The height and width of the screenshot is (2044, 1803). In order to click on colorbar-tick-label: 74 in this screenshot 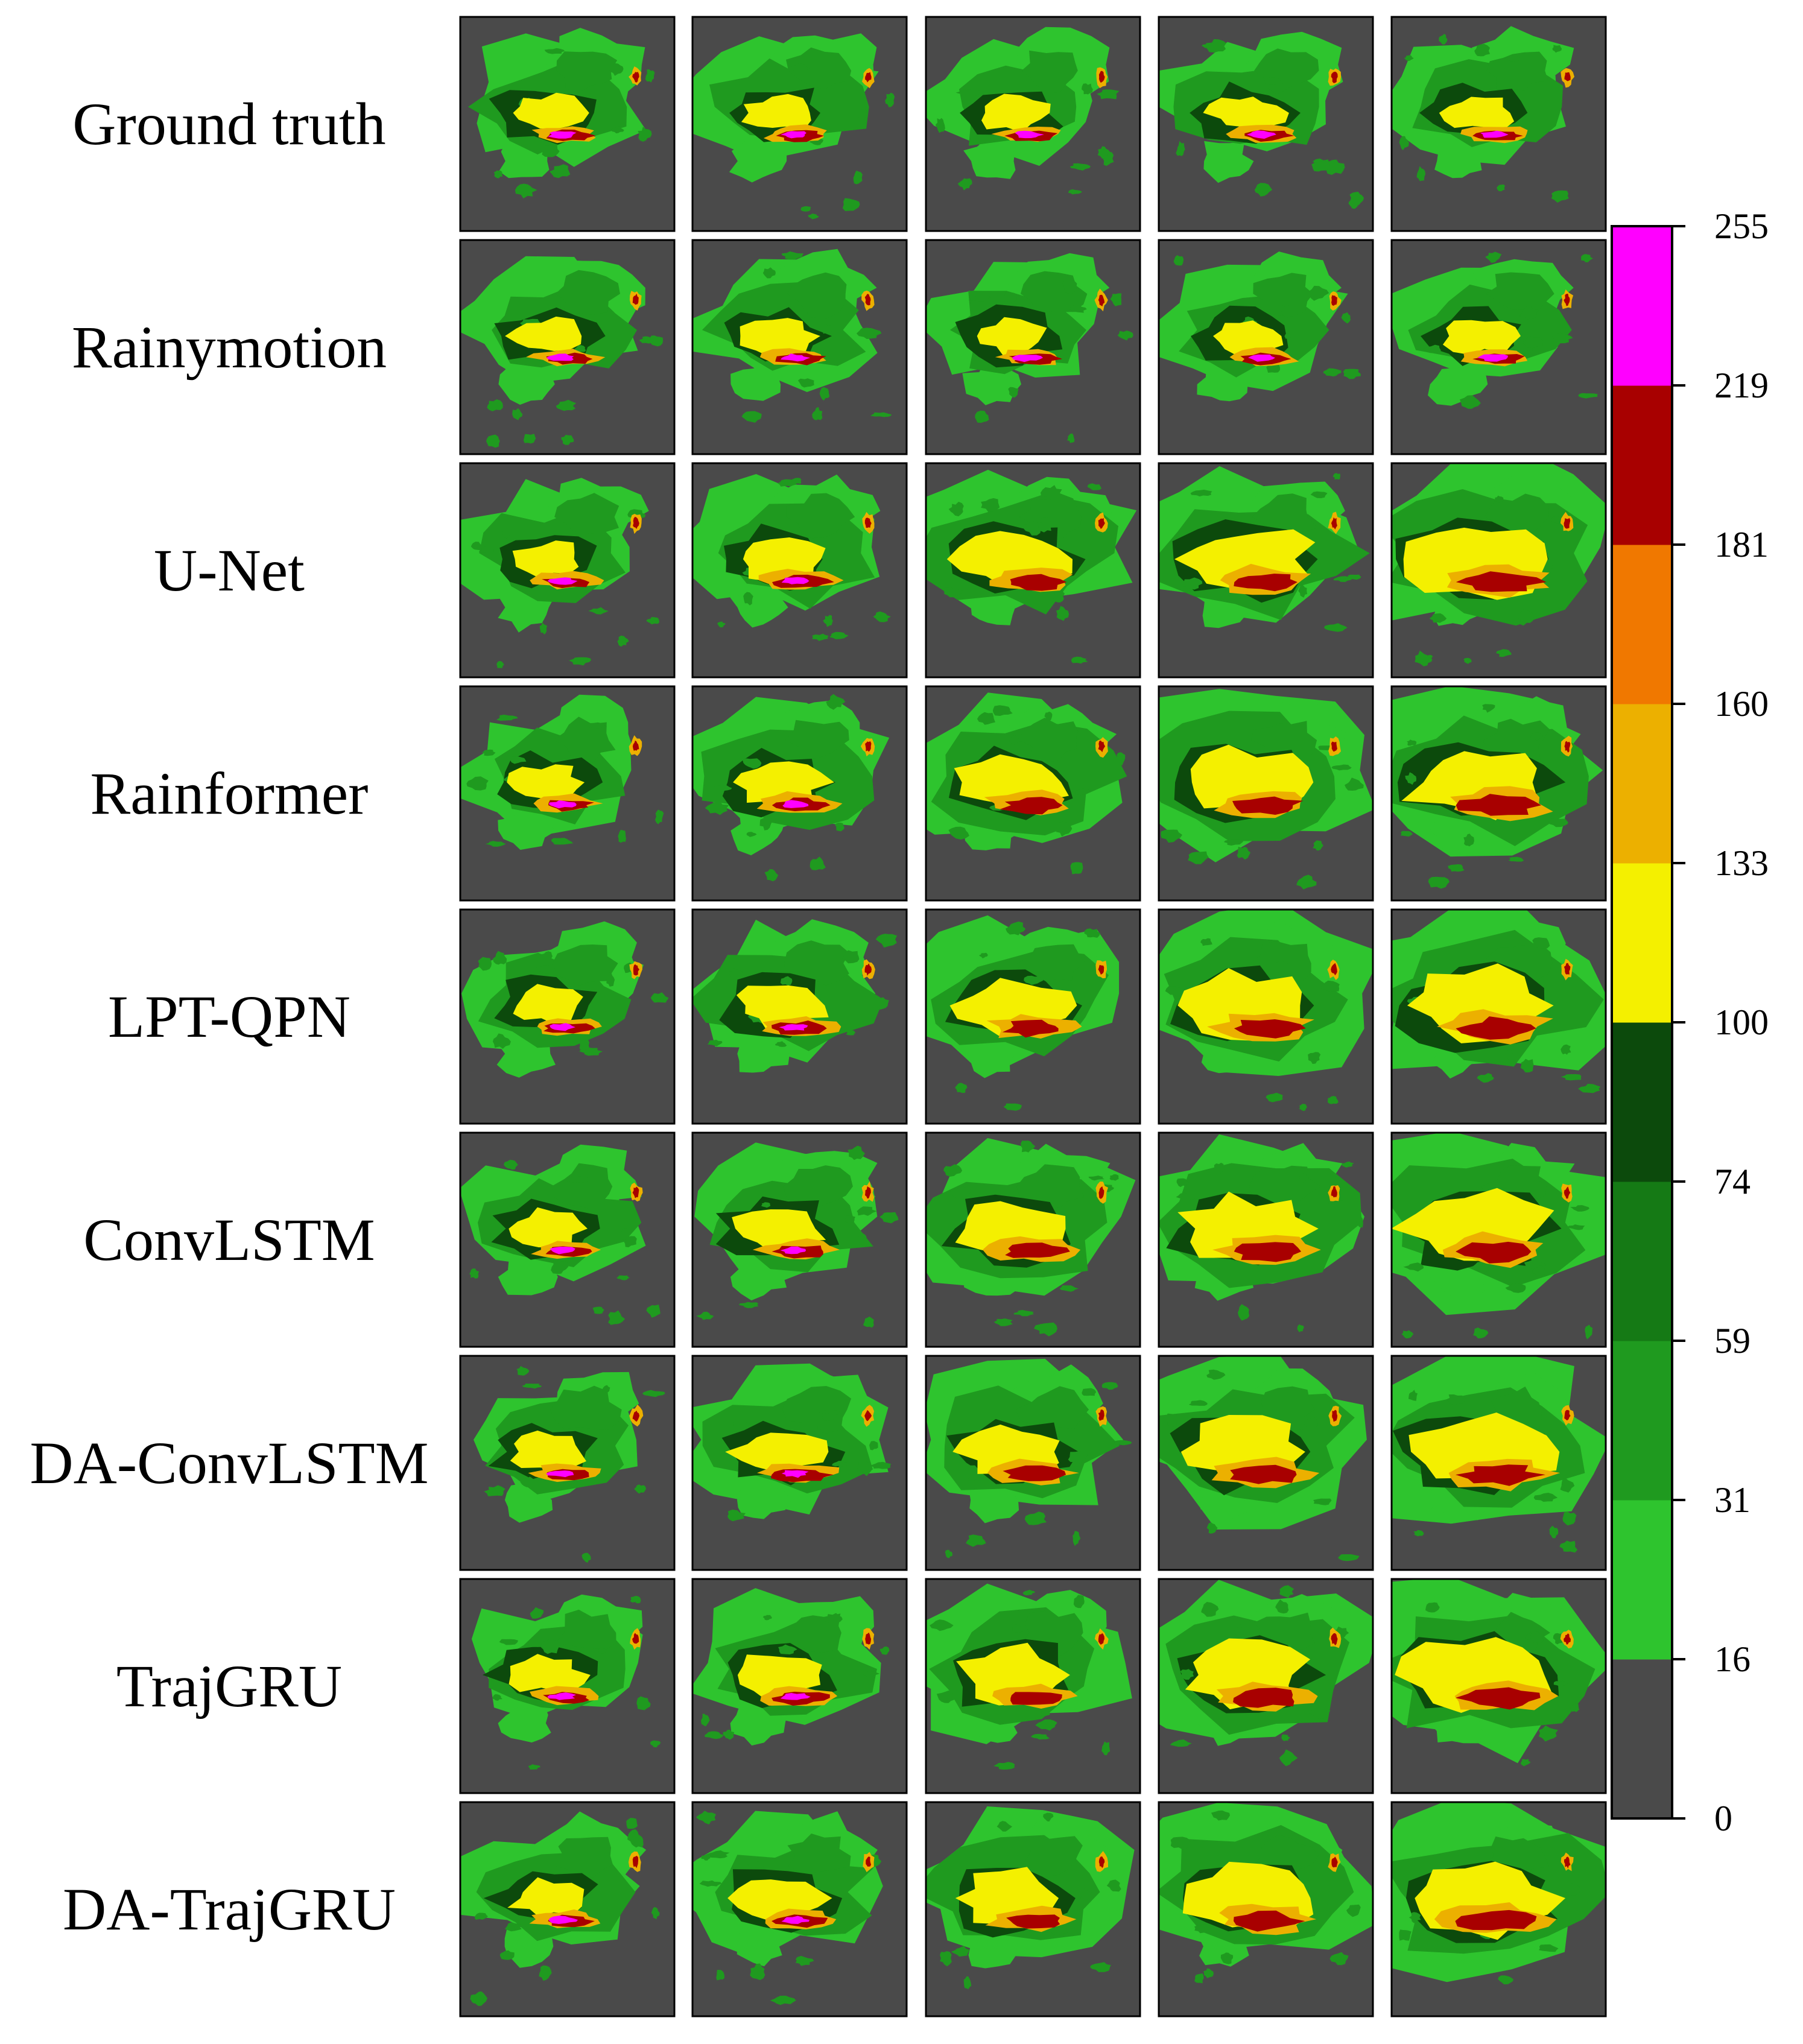, I will do `click(1732, 1181)`.